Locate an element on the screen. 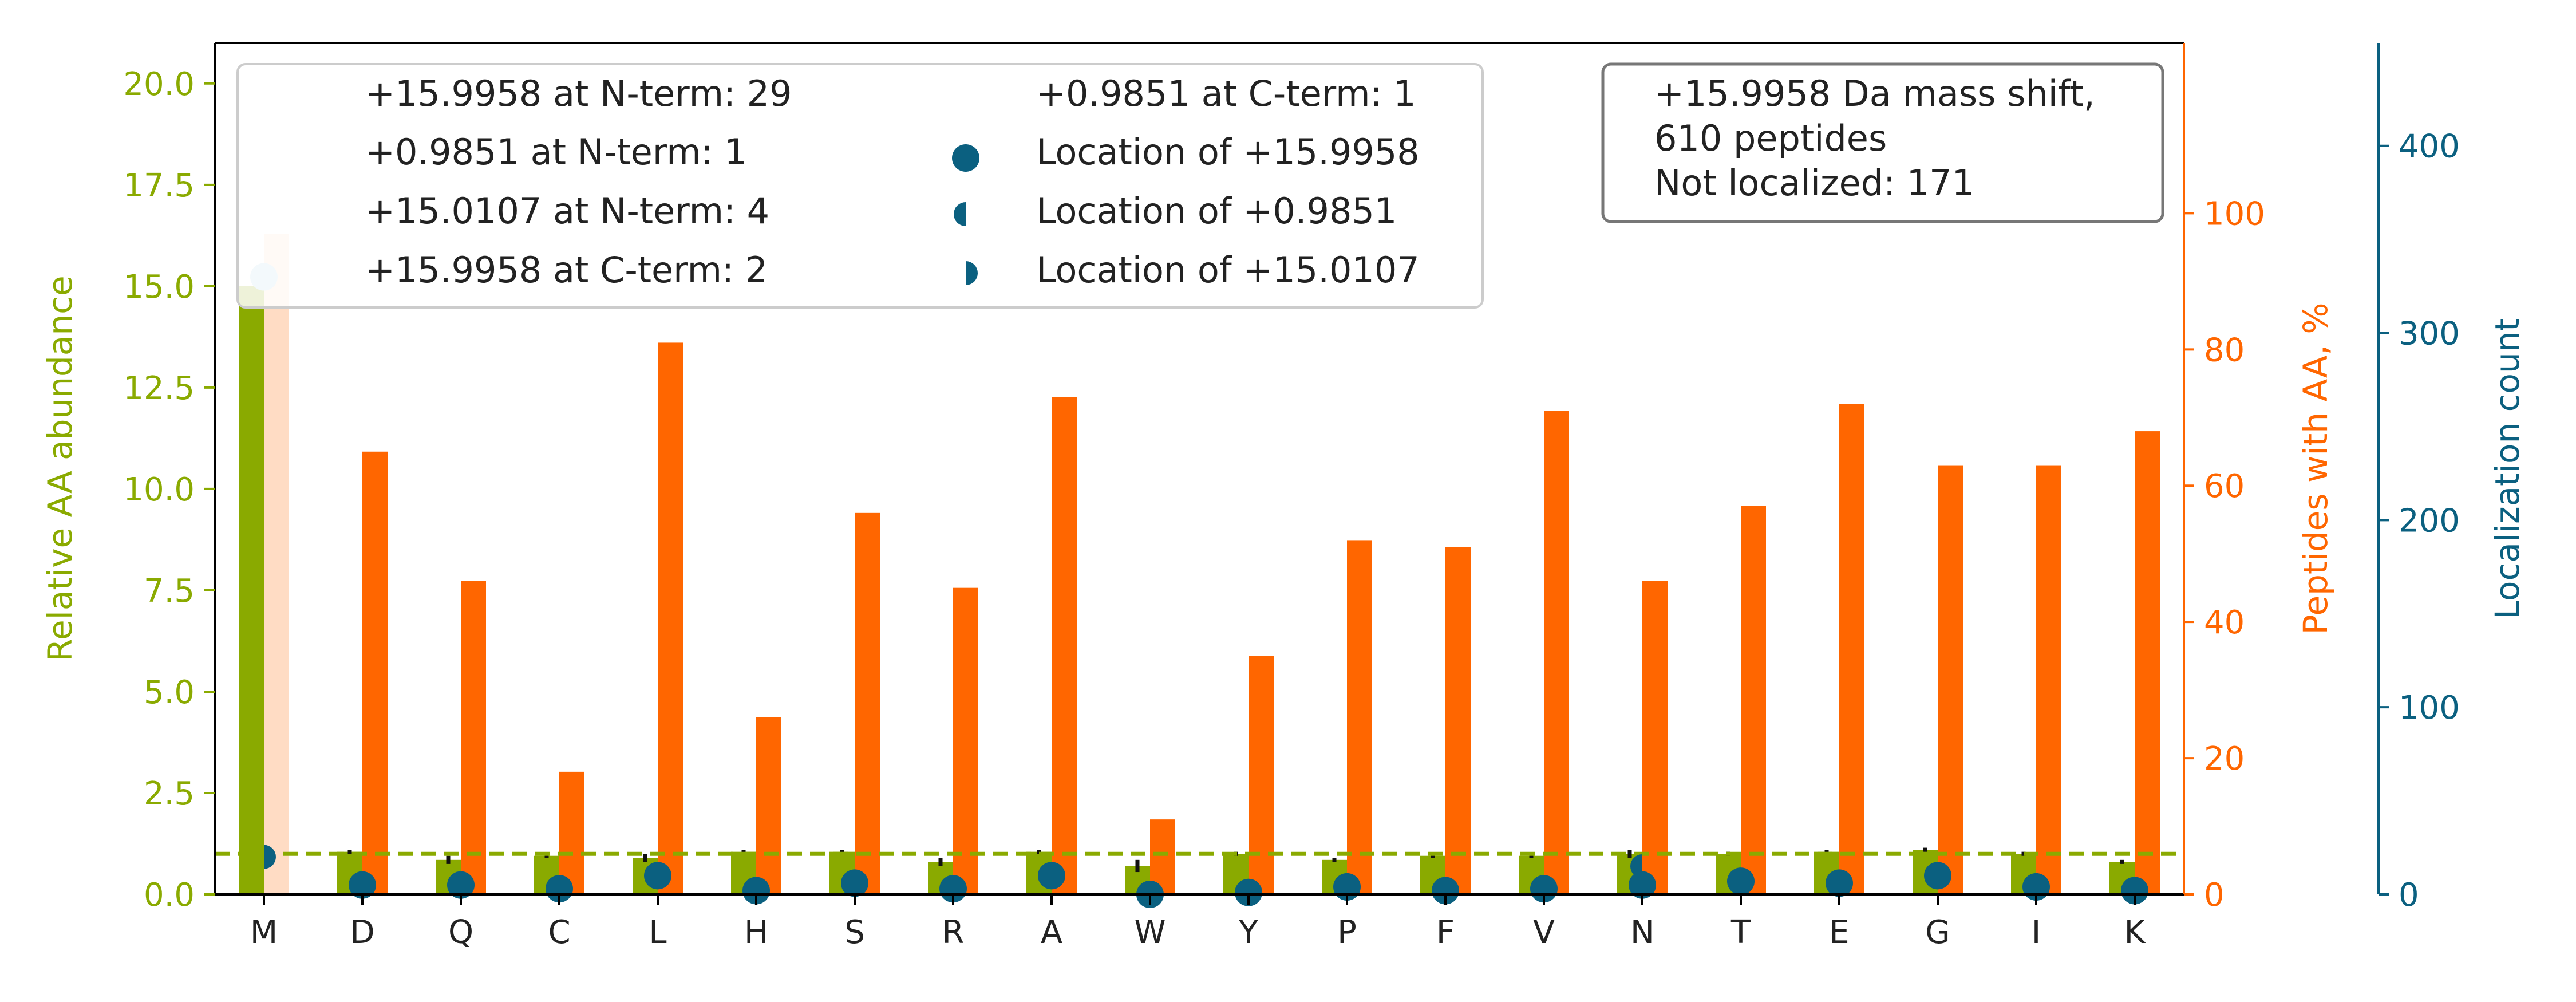 Image resolution: width=2576 pixels, height=1002 pixels. legend-marker-left-half-circle is located at coordinates (960, 214).